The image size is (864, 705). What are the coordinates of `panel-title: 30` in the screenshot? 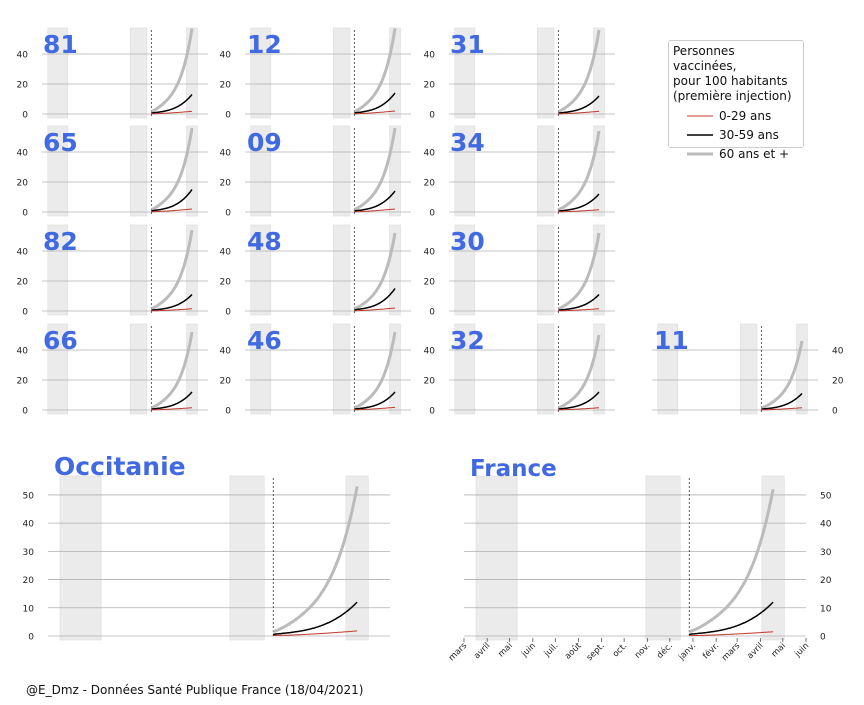 It's located at (467, 241).